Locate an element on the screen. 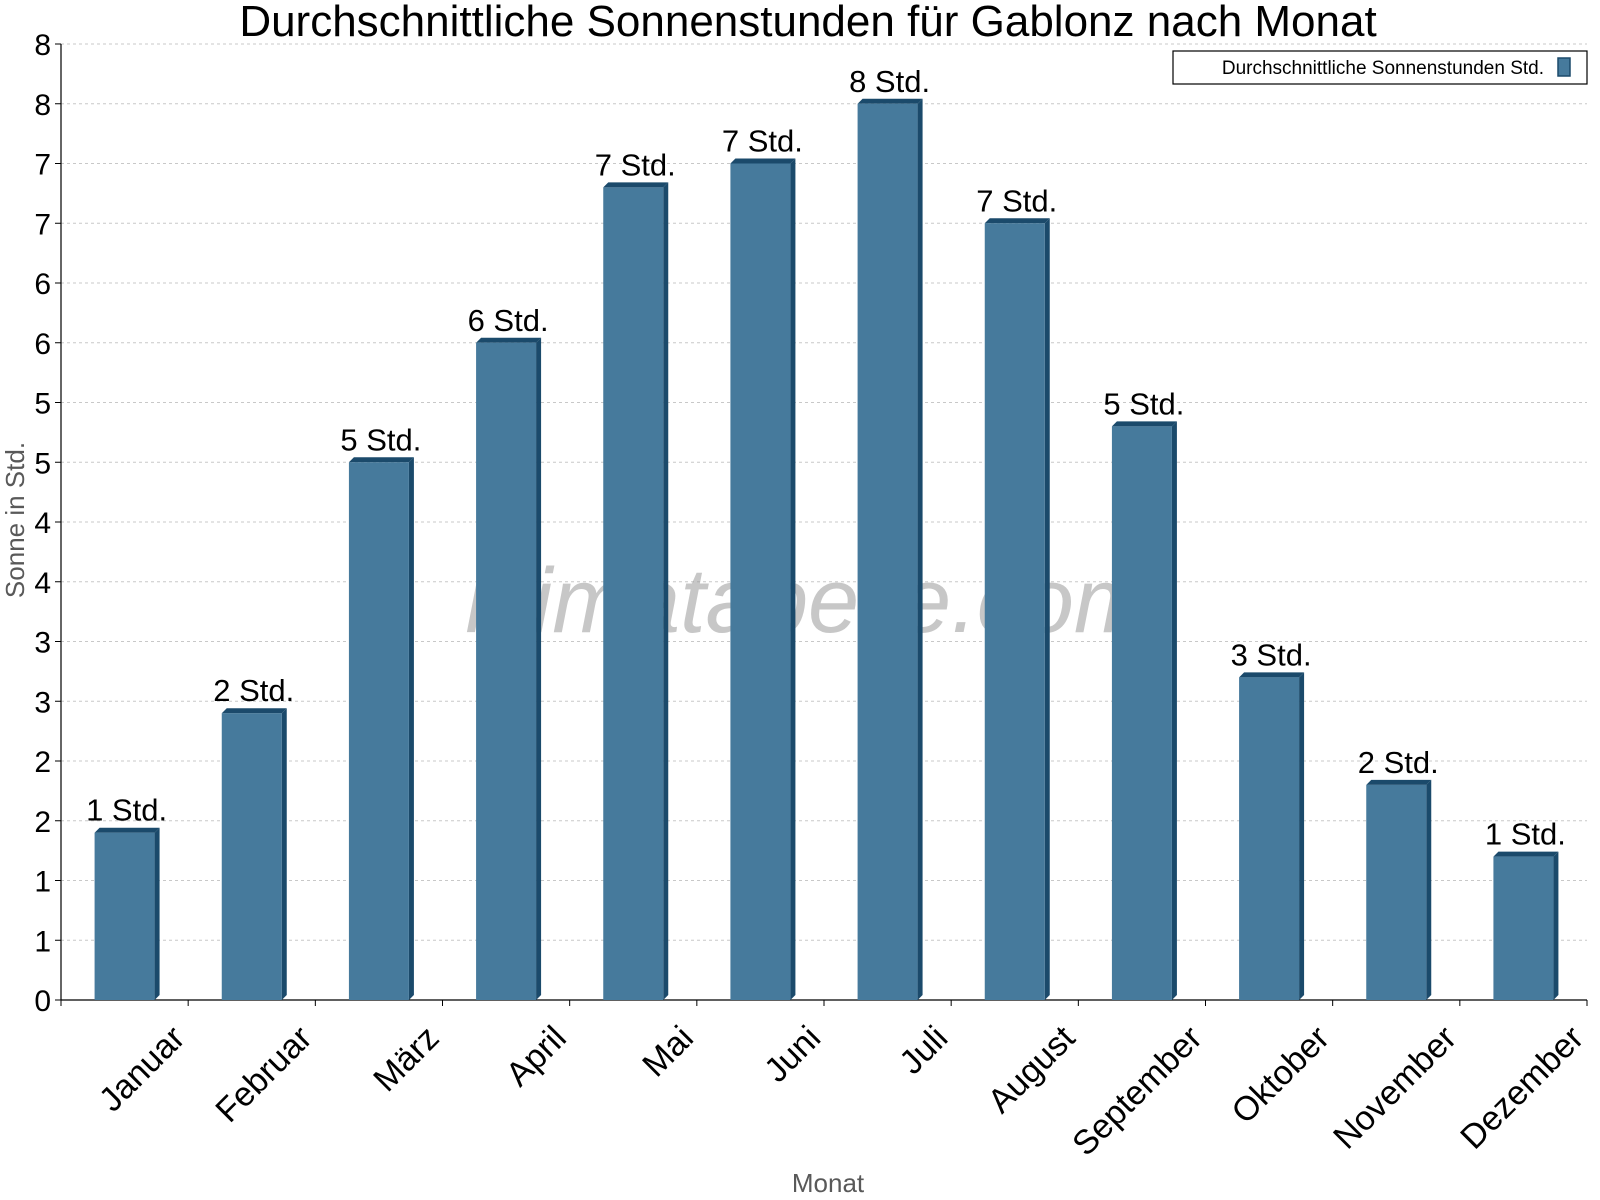  bar-value-label: 3 Std. is located at coordinates (1271, 654).